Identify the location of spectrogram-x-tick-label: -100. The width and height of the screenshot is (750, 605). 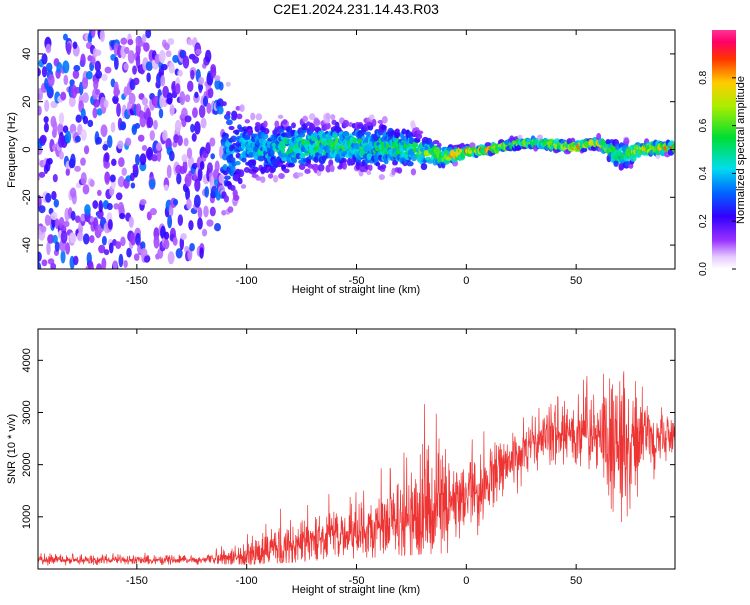
(247, 281).